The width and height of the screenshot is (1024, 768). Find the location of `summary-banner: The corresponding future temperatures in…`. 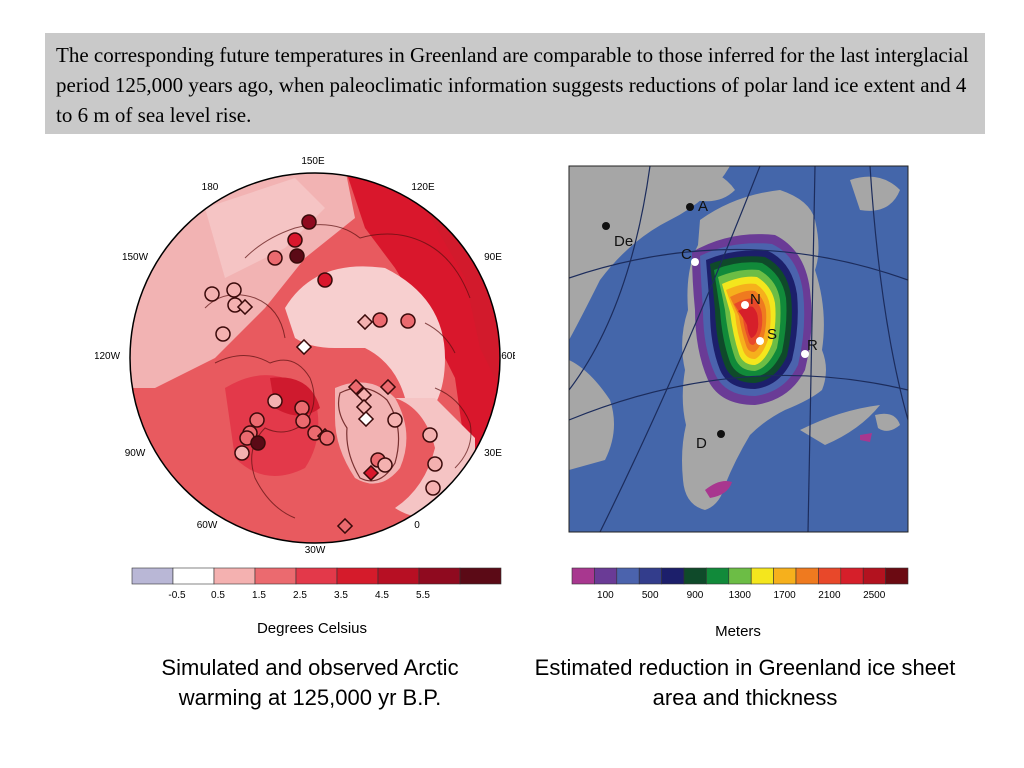

summary-banner: The corresponding future temperatures in… is located at coordinates (515, 83).